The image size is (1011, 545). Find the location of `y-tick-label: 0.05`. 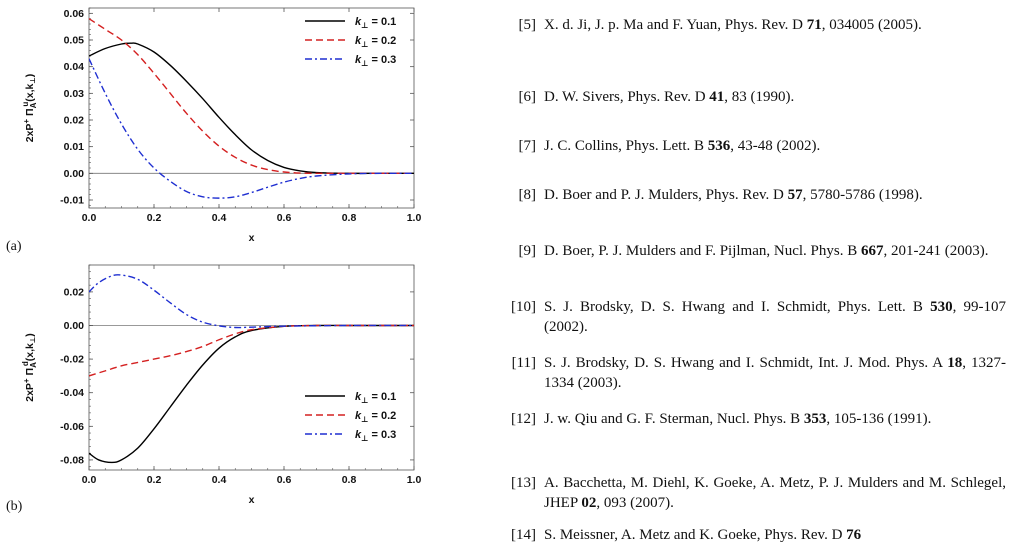

y-tick-label: 0.05 is located at coordinates (74, 41).